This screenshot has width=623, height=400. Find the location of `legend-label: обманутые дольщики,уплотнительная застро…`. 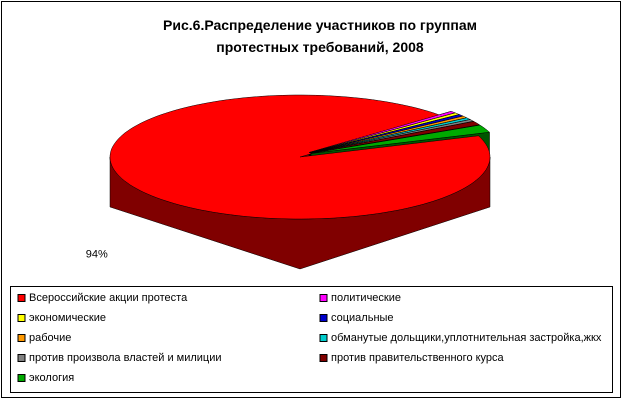

legend-label: обманутые дольщики,уплотнительная застро… is located at coordinates (466, 338).